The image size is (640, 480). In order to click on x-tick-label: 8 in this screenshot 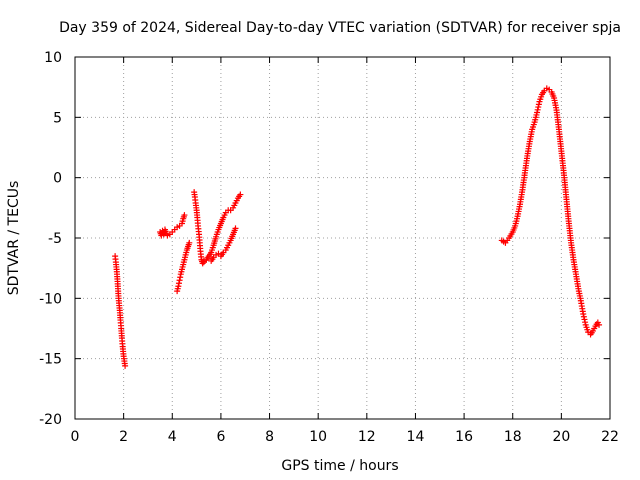, I will do `click(269, 437)`.